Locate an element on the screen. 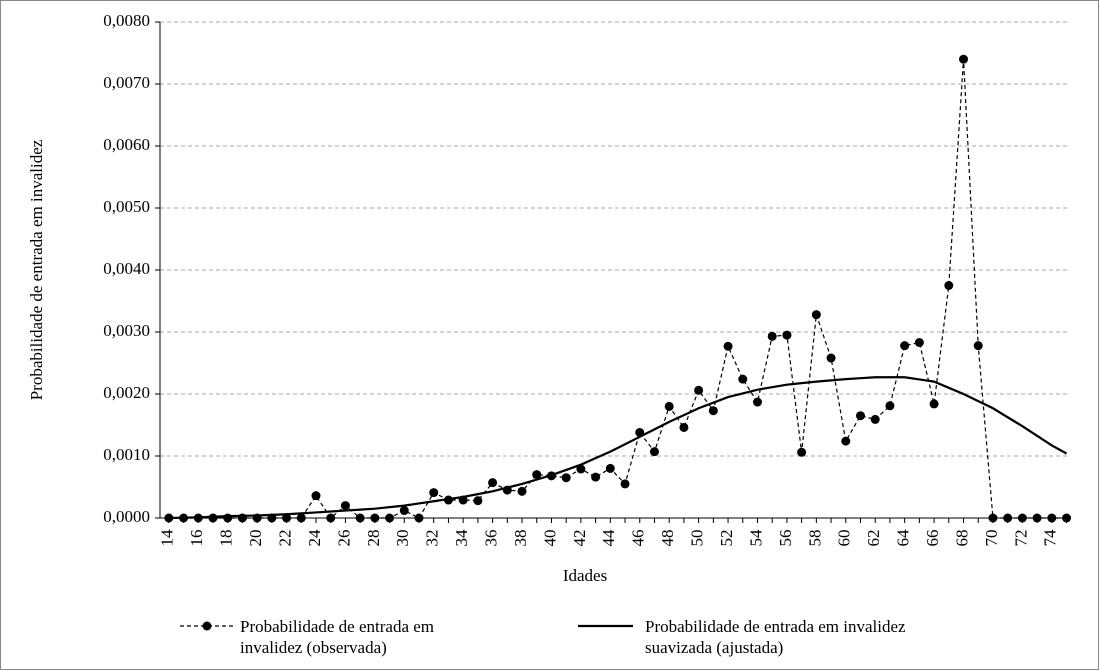  legend-marker is located at coordinates (207, 626).